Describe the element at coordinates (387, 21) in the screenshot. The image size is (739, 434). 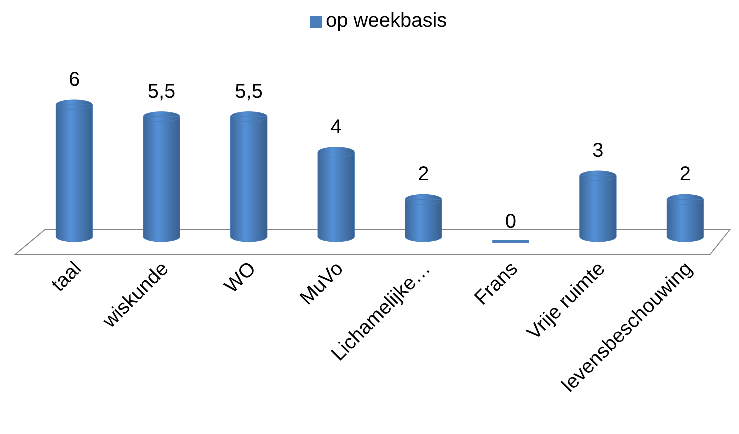
I see `legend-label: op weekbasis` at that location.